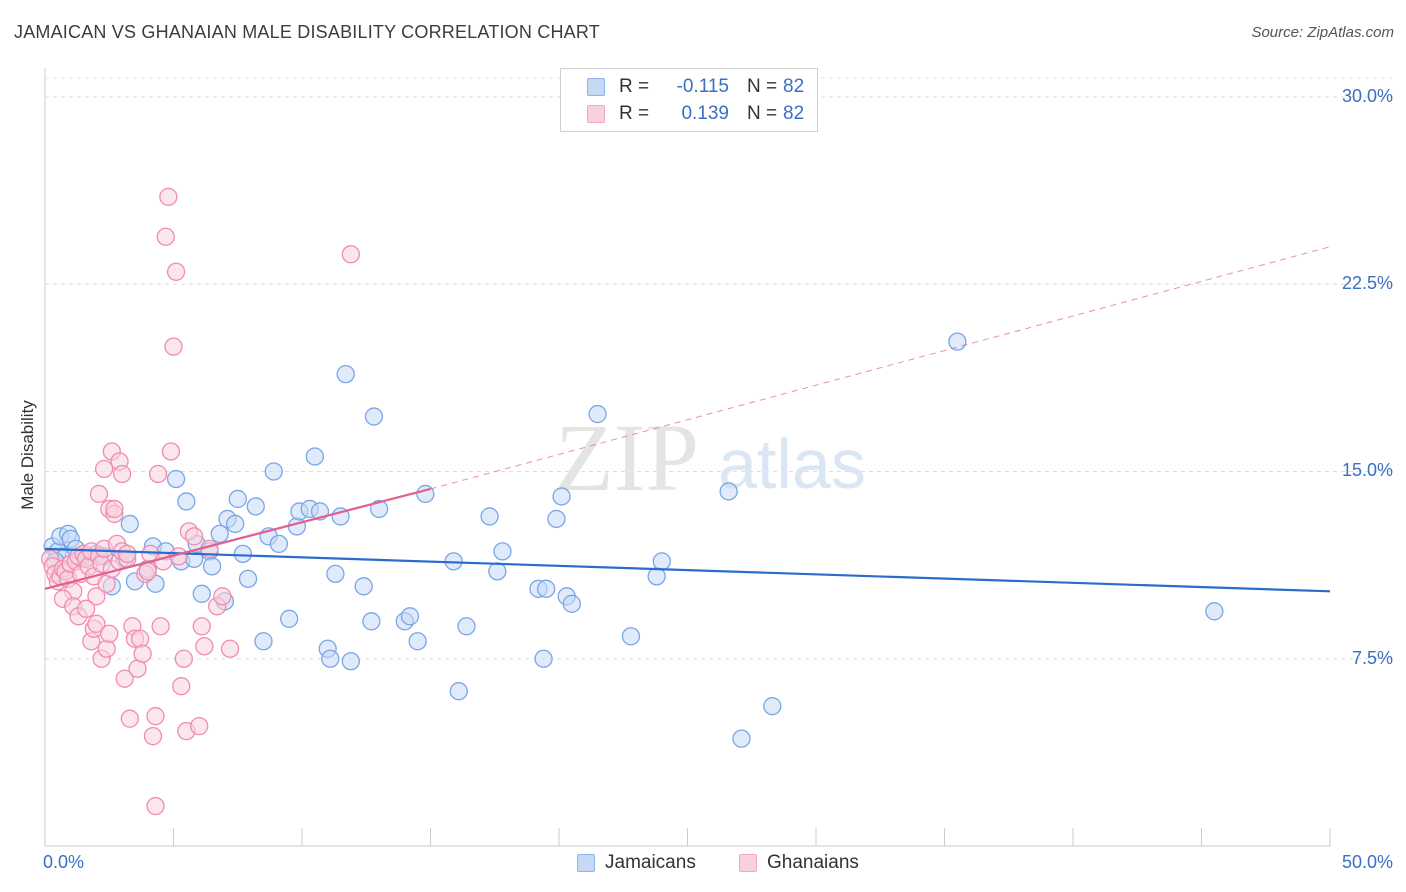 This screenshot has width=1406, height=892. I want to click on legend-label: Ghanaians, so click(813, 862).